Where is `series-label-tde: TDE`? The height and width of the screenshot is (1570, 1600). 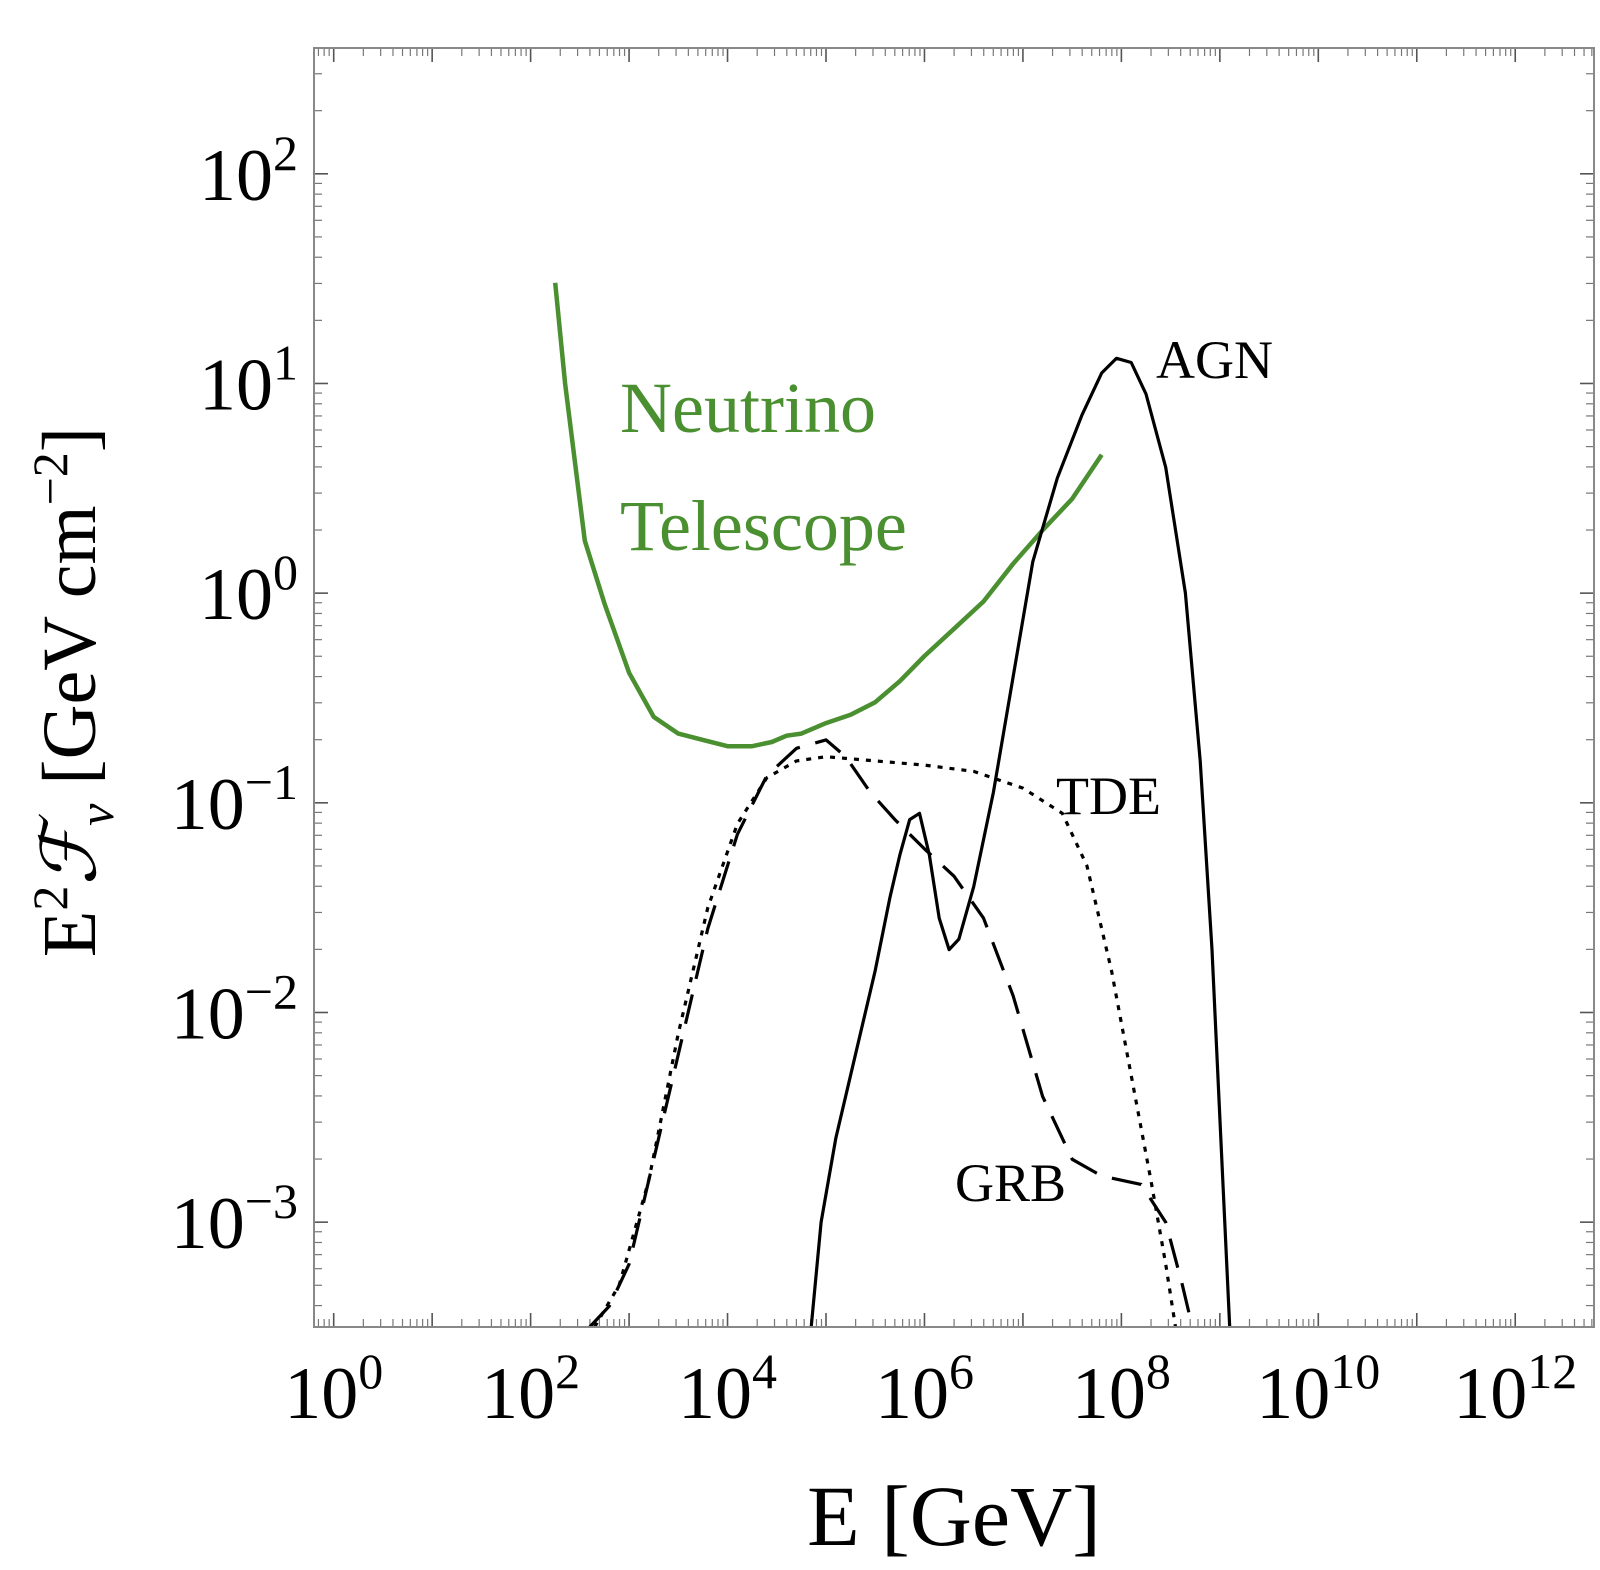
series-label-tde: TDE is located at coordinates (1108, 796).